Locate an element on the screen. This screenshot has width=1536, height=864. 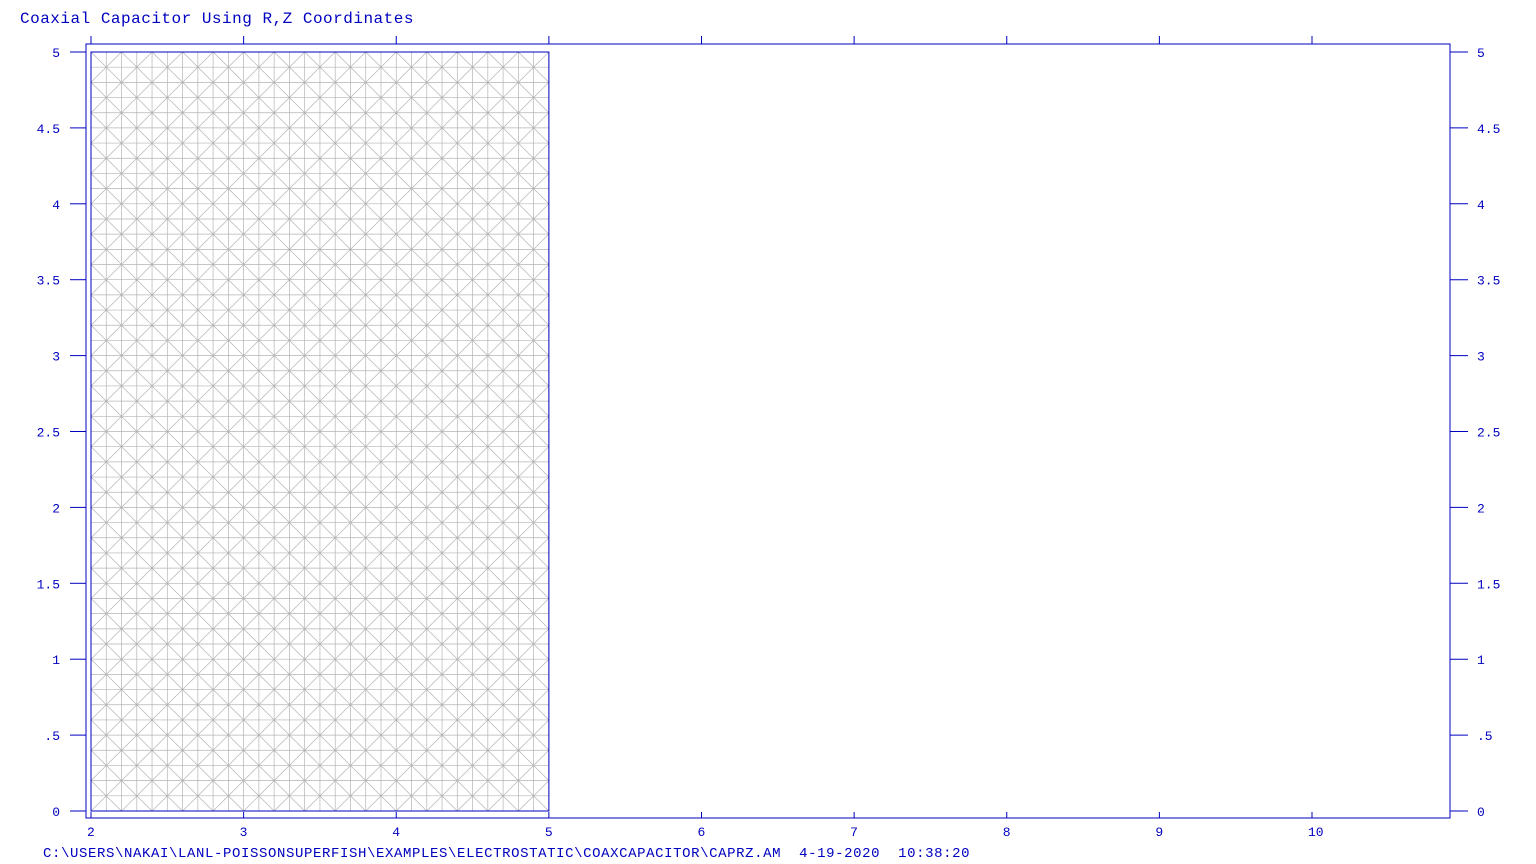
y-tick-label-right: .5 is located at coordinates (1485, 736).